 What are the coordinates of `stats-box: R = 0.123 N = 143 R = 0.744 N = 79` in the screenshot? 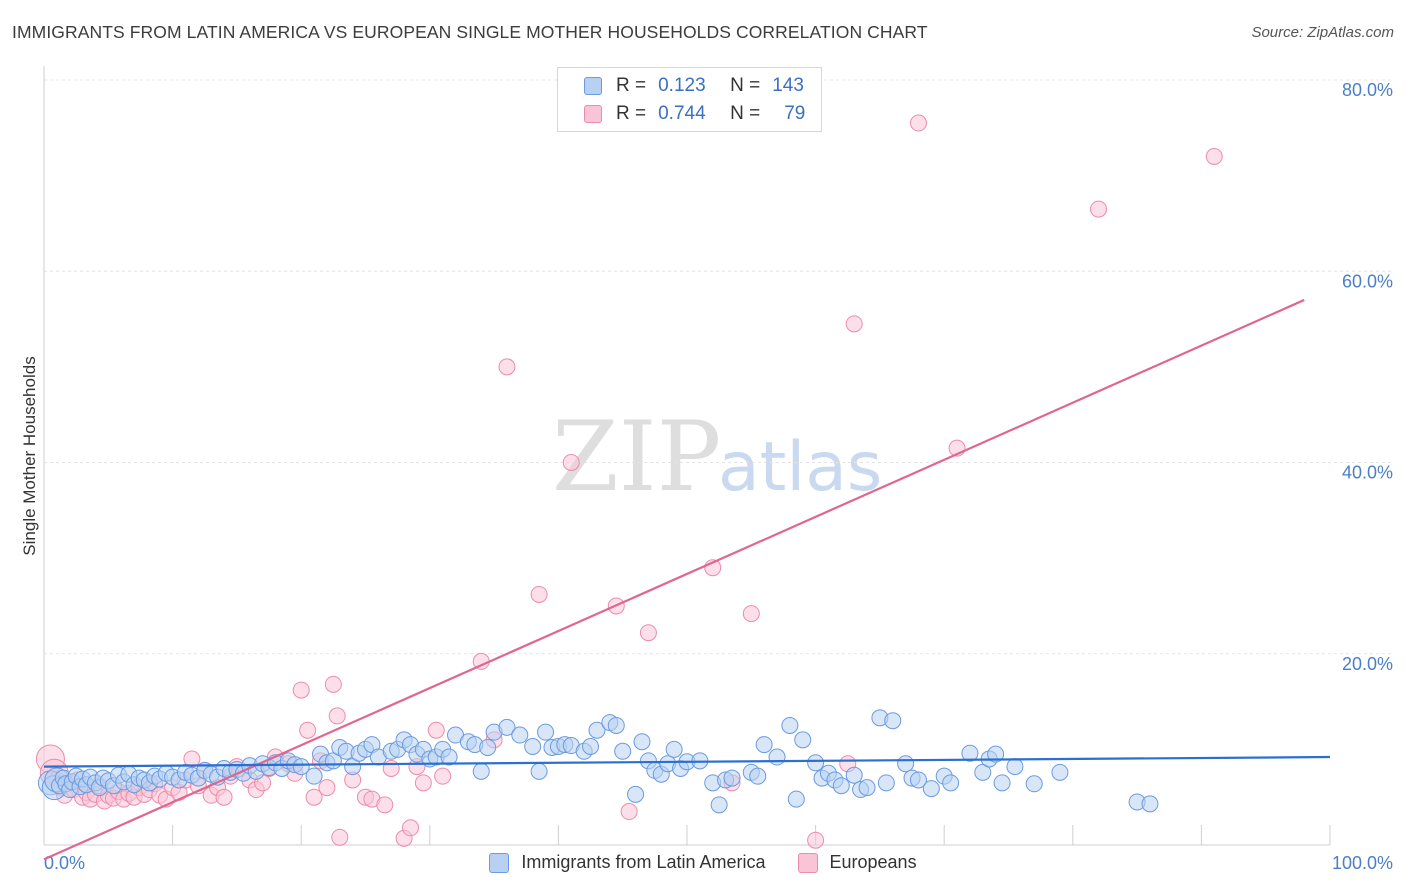 It's located at (689, 99).